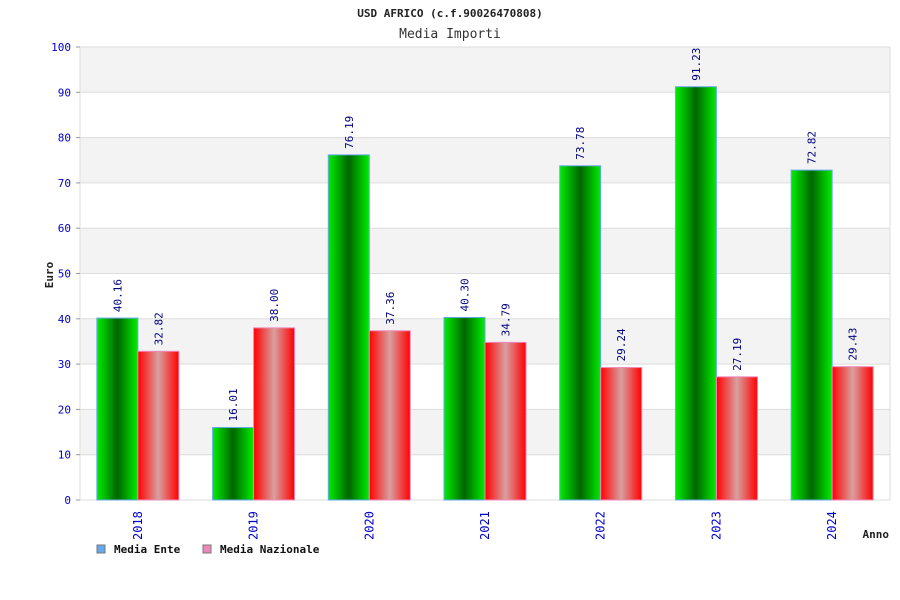  Describe the element at coordinates (853, 344) in the screenshot. I see `data-label: 29.43` at that location.